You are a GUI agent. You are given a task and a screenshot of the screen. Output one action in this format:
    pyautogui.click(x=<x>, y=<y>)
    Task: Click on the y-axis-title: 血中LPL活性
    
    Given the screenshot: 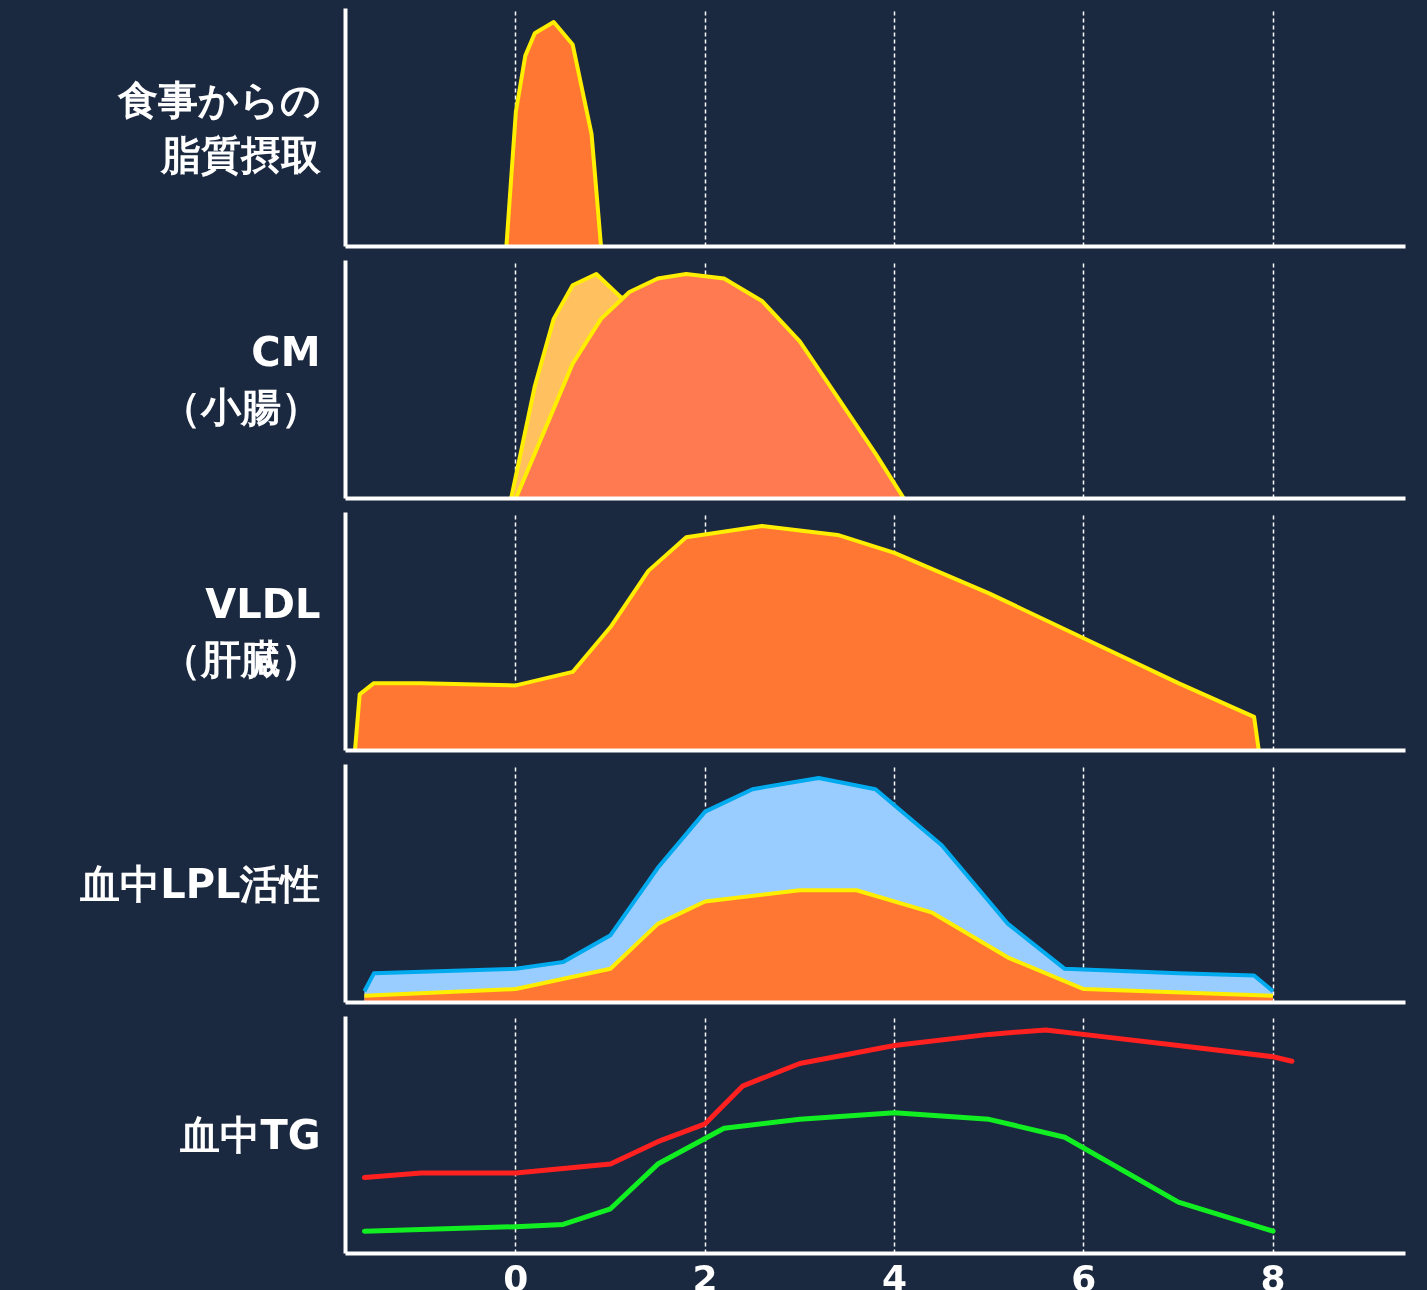 What is the action you would take?
    pyautogui.click(x=200, y=883)
    